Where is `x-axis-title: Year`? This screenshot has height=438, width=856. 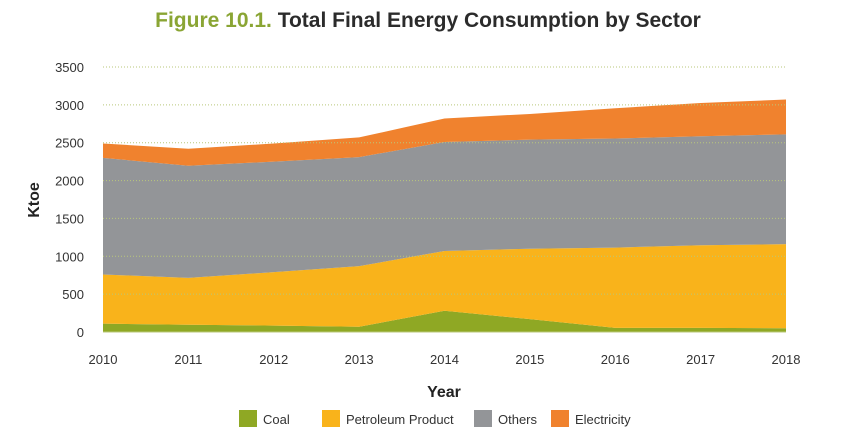 x-axis-title: Year is located at coordinates (444, 392).